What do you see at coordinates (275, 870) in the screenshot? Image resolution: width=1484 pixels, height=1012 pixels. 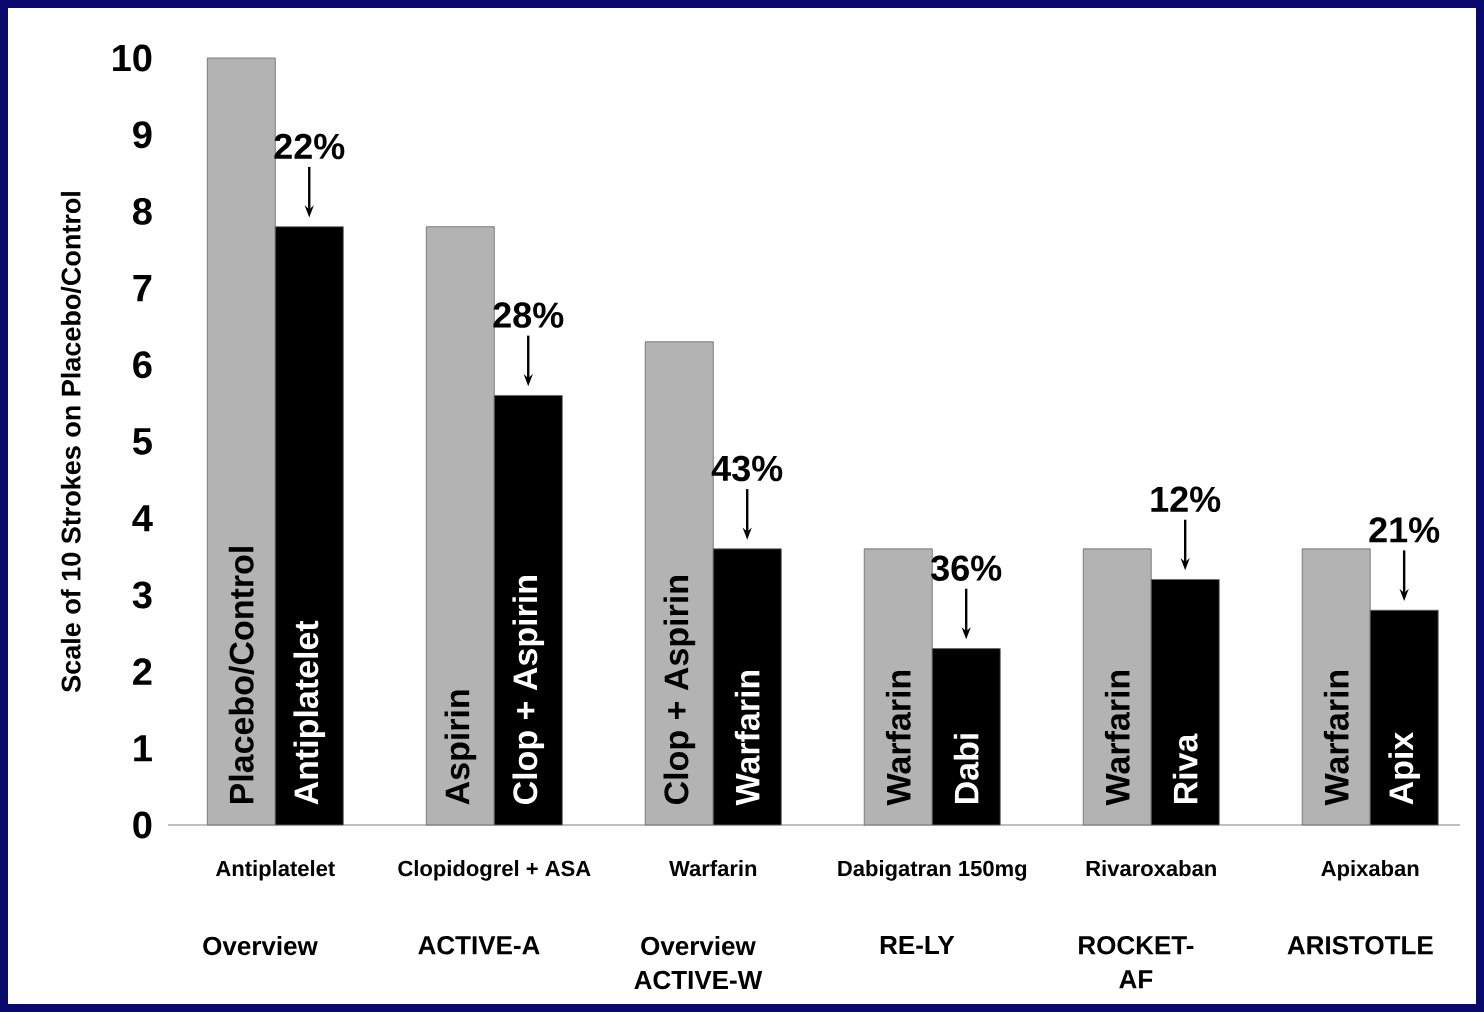 I see `x-tick-label: Antiplatelet` at bounding box center [275, 870].